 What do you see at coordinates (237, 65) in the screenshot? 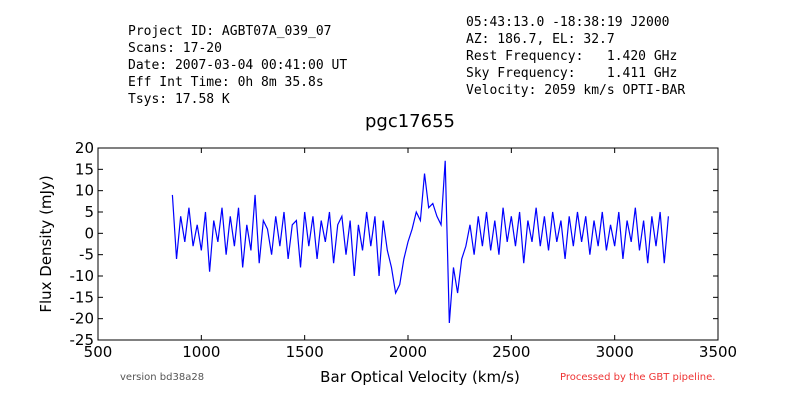
I see `header-line: Date: 2007-03-04 00:41:00 UT` at bounding box center [237, 65].